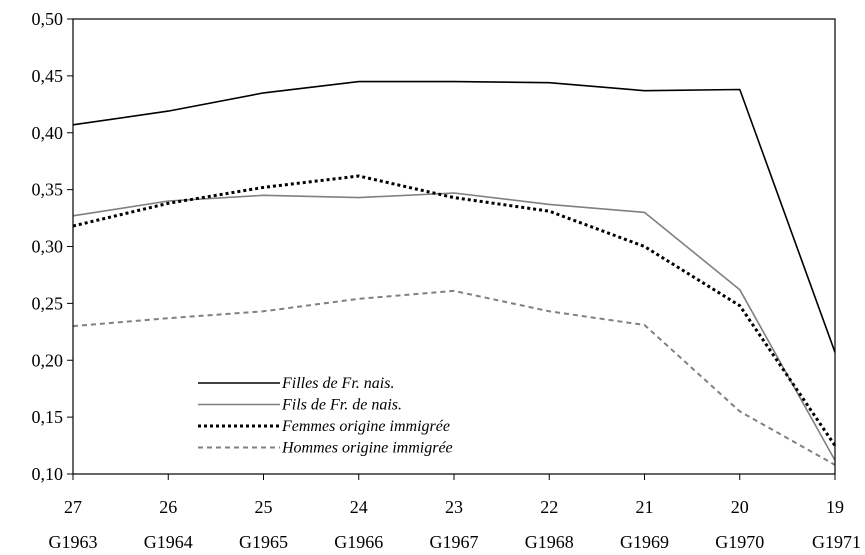 The image size is (865, 555). Describe the element at coordinates (549, 542) in the screenshot. I see `x-tick-cohort-label: G1968` at that location.